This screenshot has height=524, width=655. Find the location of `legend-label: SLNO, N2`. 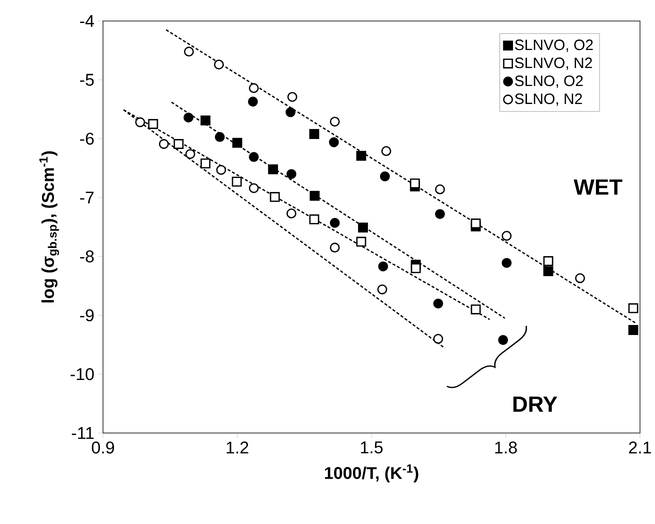

legend-label: SLNO, N2 is located at coordinates (548, 99).